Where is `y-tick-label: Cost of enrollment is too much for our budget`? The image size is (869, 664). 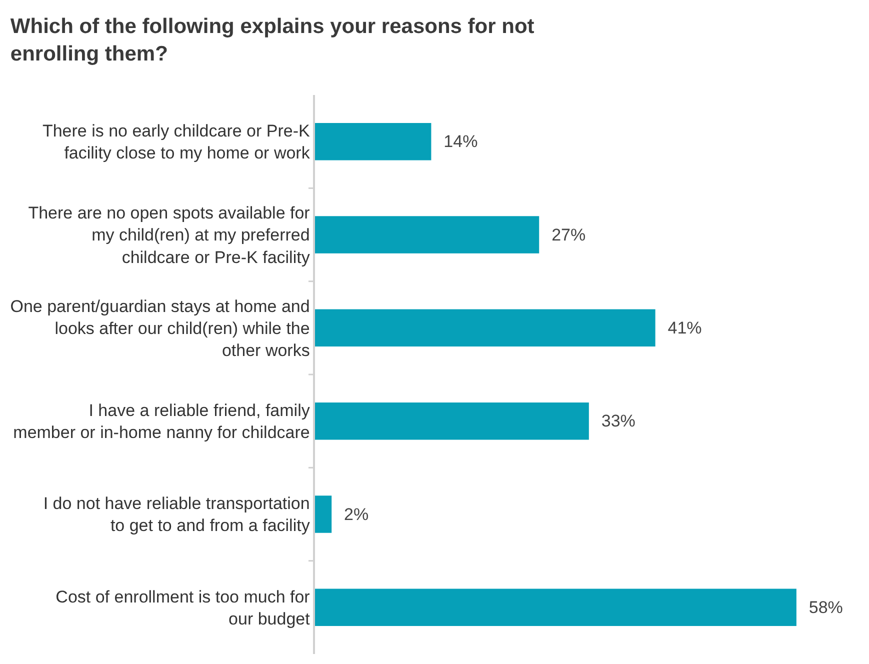
y-tick-label: Cost of enrollment is too much for our budget is located at coordinates (183, 607).